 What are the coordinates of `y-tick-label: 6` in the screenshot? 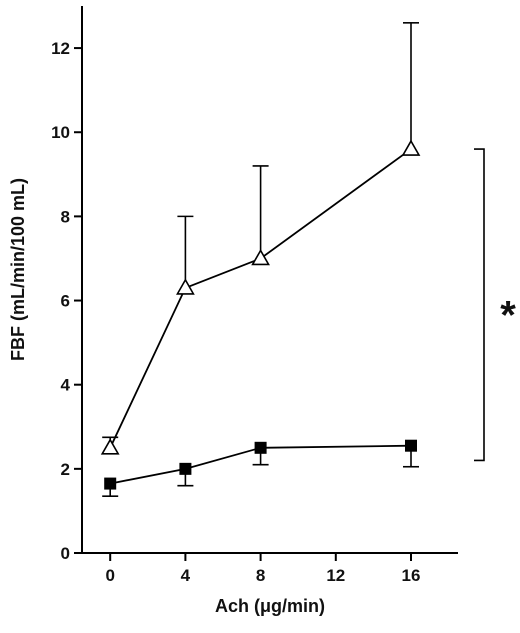 It's located at (65, 301).